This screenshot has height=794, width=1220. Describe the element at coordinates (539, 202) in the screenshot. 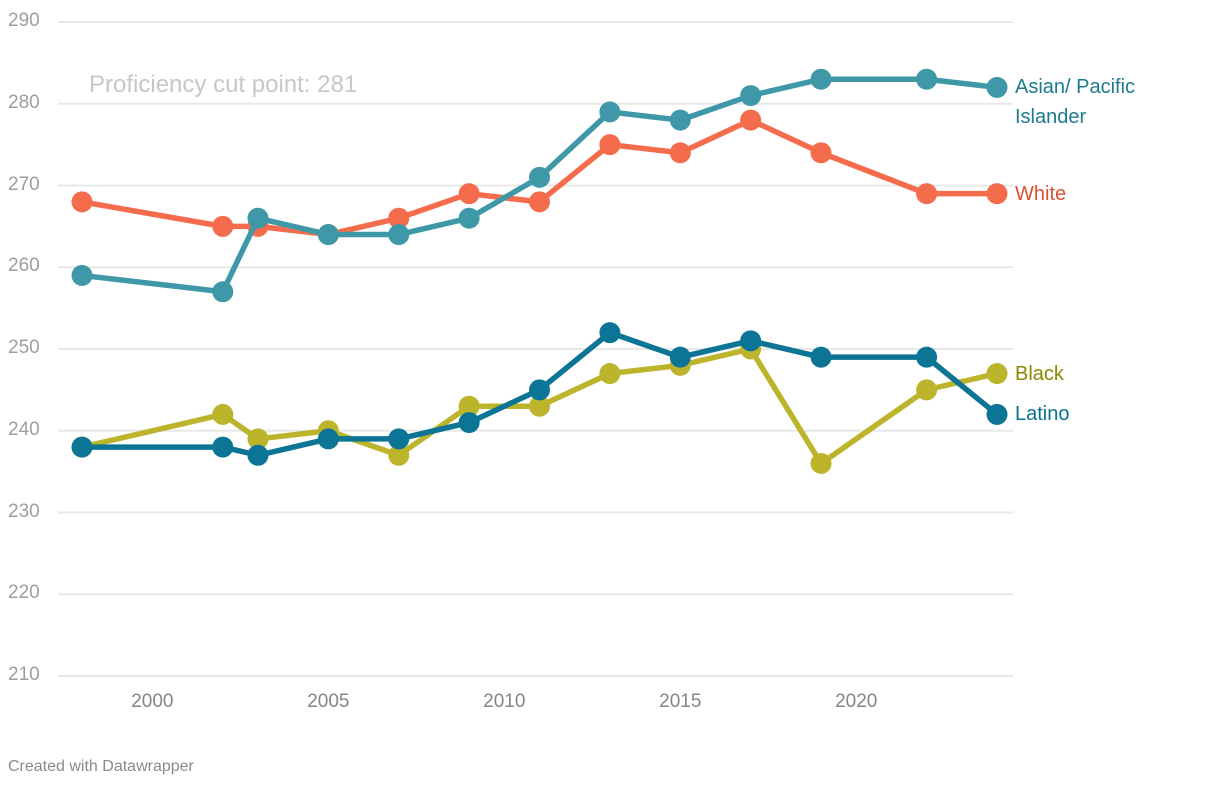

I see `data-point-white-2011` at that location.